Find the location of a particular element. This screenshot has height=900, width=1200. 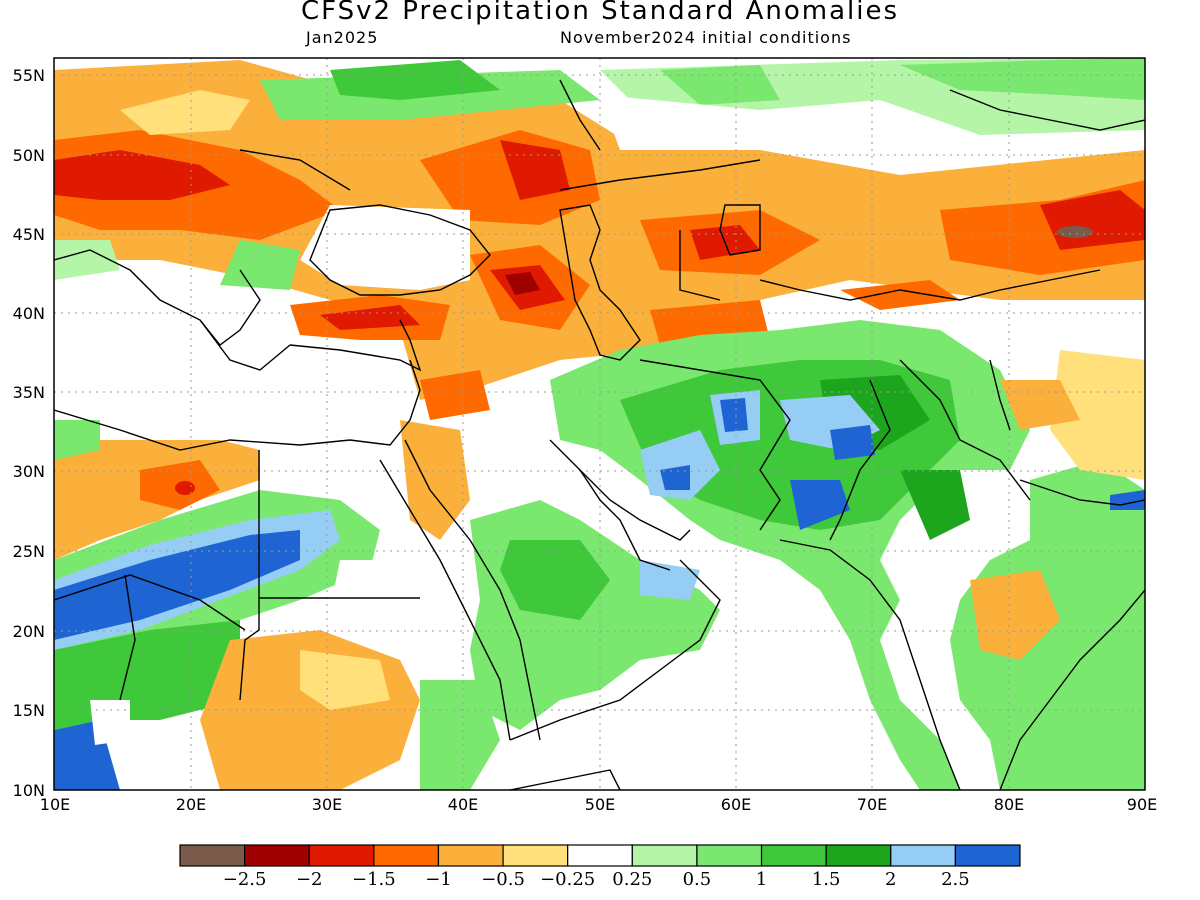

colorbar-label: −2.5 is located at coordinates (245, 879).